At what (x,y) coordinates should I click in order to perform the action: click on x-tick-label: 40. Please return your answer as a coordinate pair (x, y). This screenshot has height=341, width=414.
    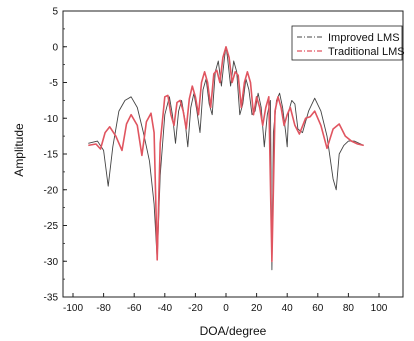
    Looking at the image, I should click on (288, 308).